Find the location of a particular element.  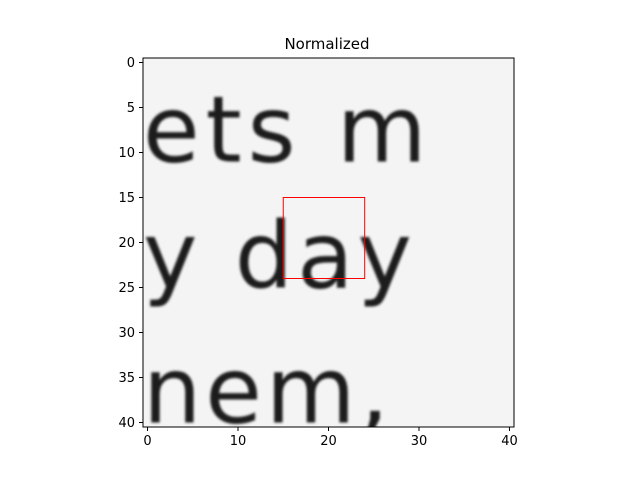

x-tick-label: 20 is located at coordinates (328, 441).